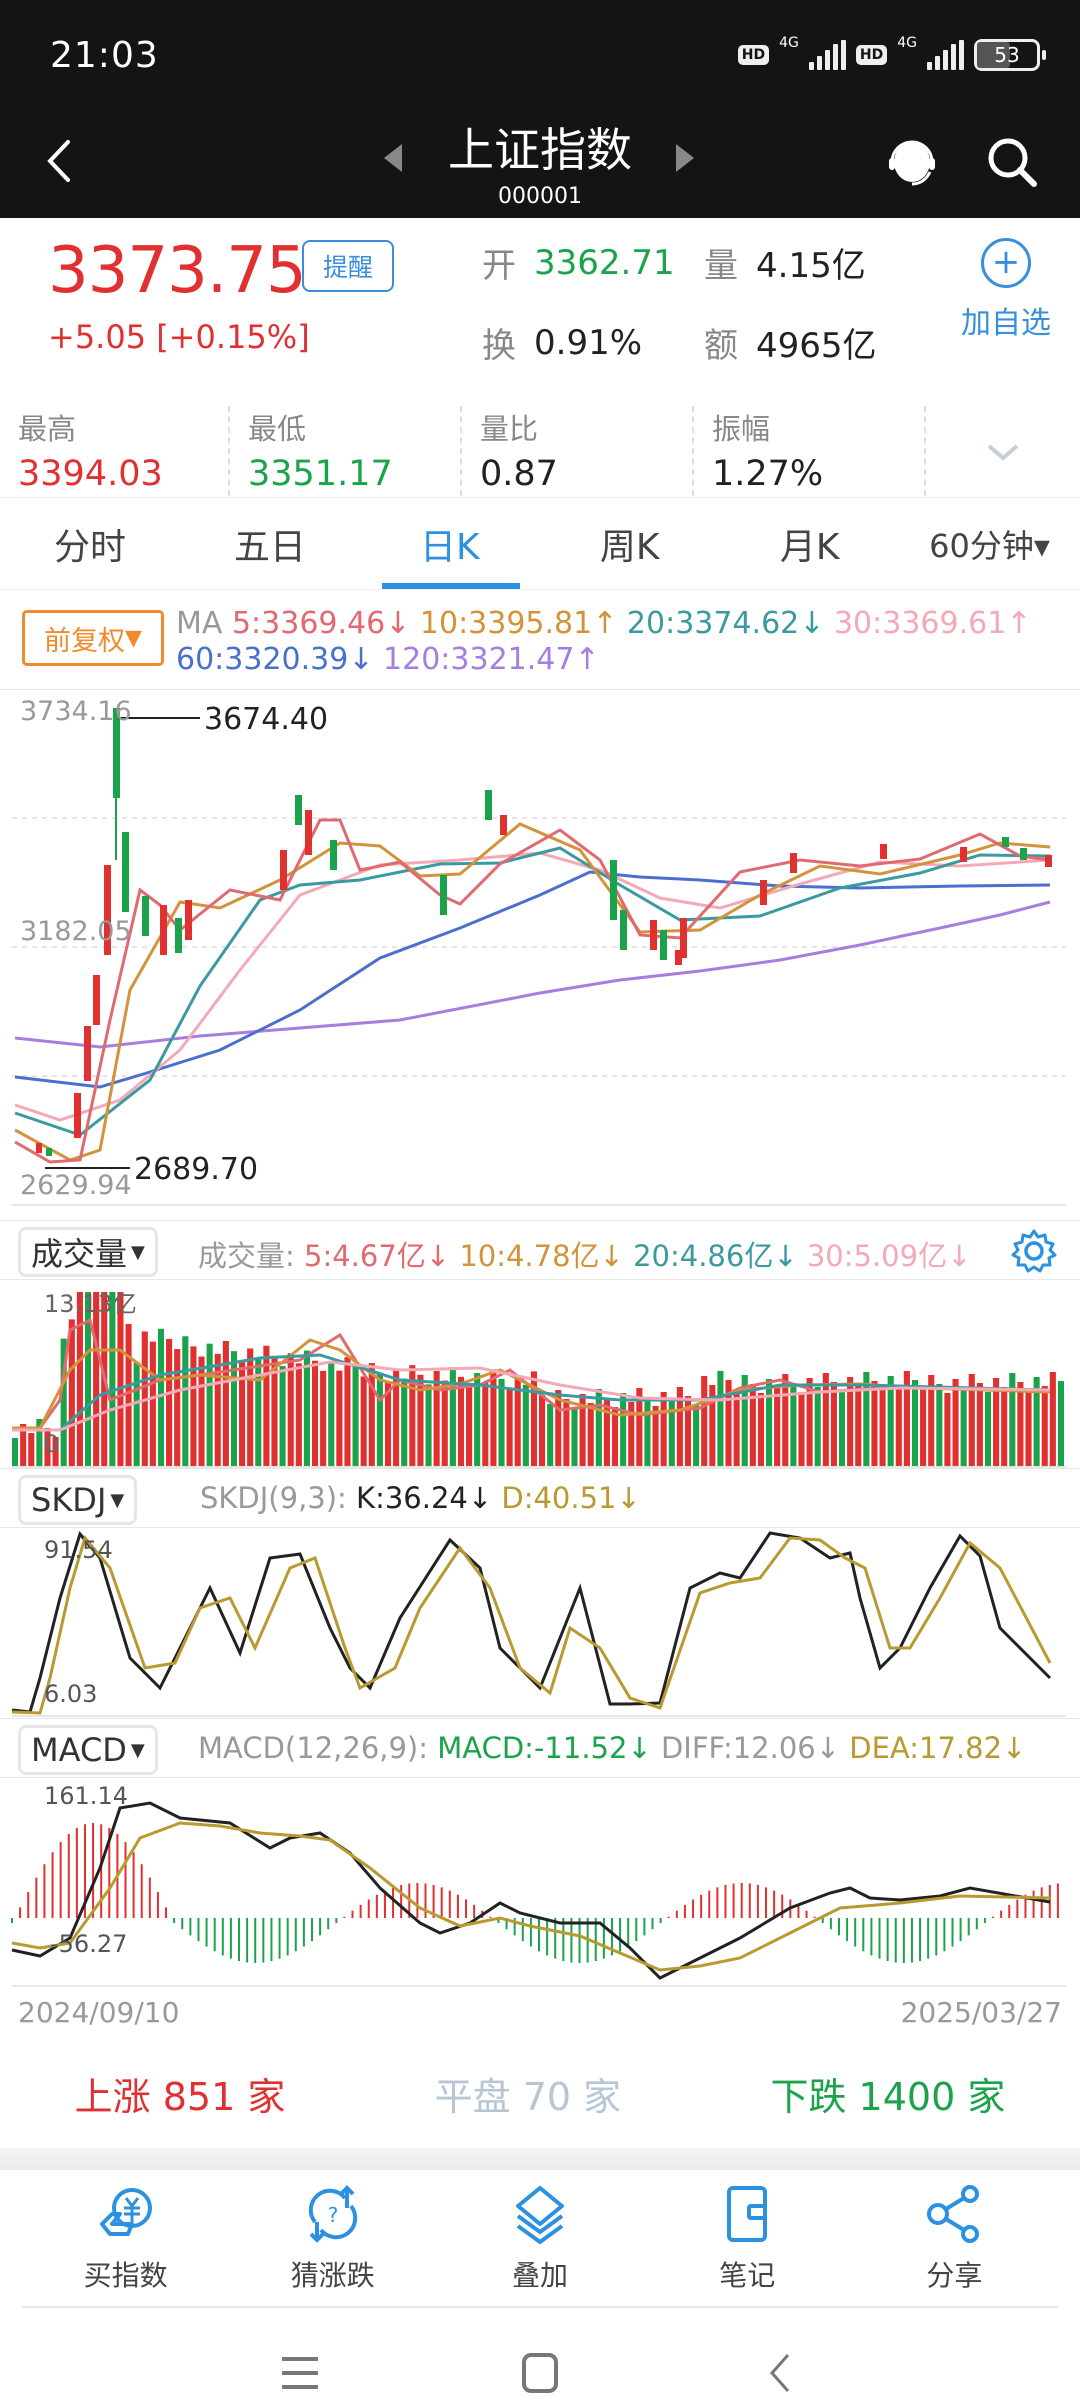 Image resolution: width=1080 pixels, height=2400 pixels. Describe the element at coordinates (346, 451) in the screenshot. I see `stat-low: 最低 3351.17` at that location.